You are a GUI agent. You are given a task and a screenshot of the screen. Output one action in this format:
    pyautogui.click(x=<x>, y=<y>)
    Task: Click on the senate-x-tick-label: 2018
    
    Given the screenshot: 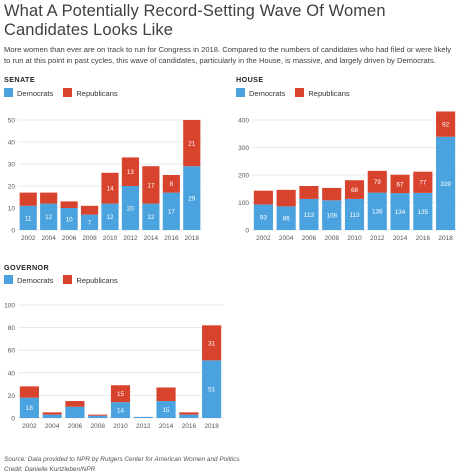 What is the action you would take?
    pyautogui.click(x=192, y=238)
    